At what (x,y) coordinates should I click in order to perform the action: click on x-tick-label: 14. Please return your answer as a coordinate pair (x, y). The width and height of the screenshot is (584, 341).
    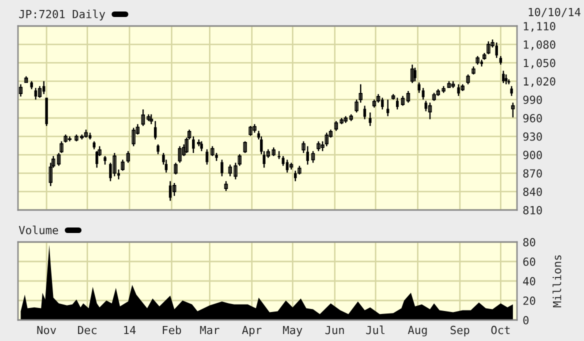
    Looking at the image, I should click on (130, 330).